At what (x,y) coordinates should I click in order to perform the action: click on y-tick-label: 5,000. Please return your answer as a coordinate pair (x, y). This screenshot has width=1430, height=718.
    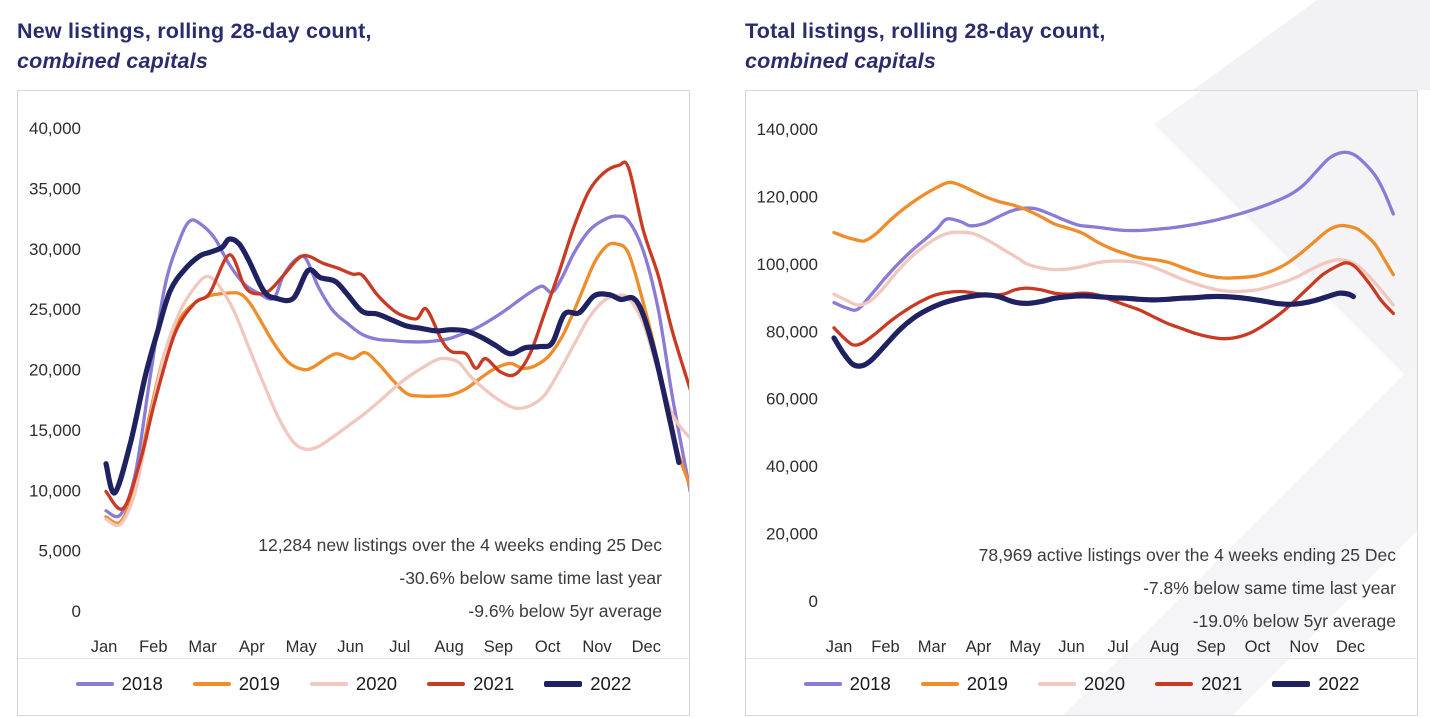
    Looking at the image, I should click on (59, 551).